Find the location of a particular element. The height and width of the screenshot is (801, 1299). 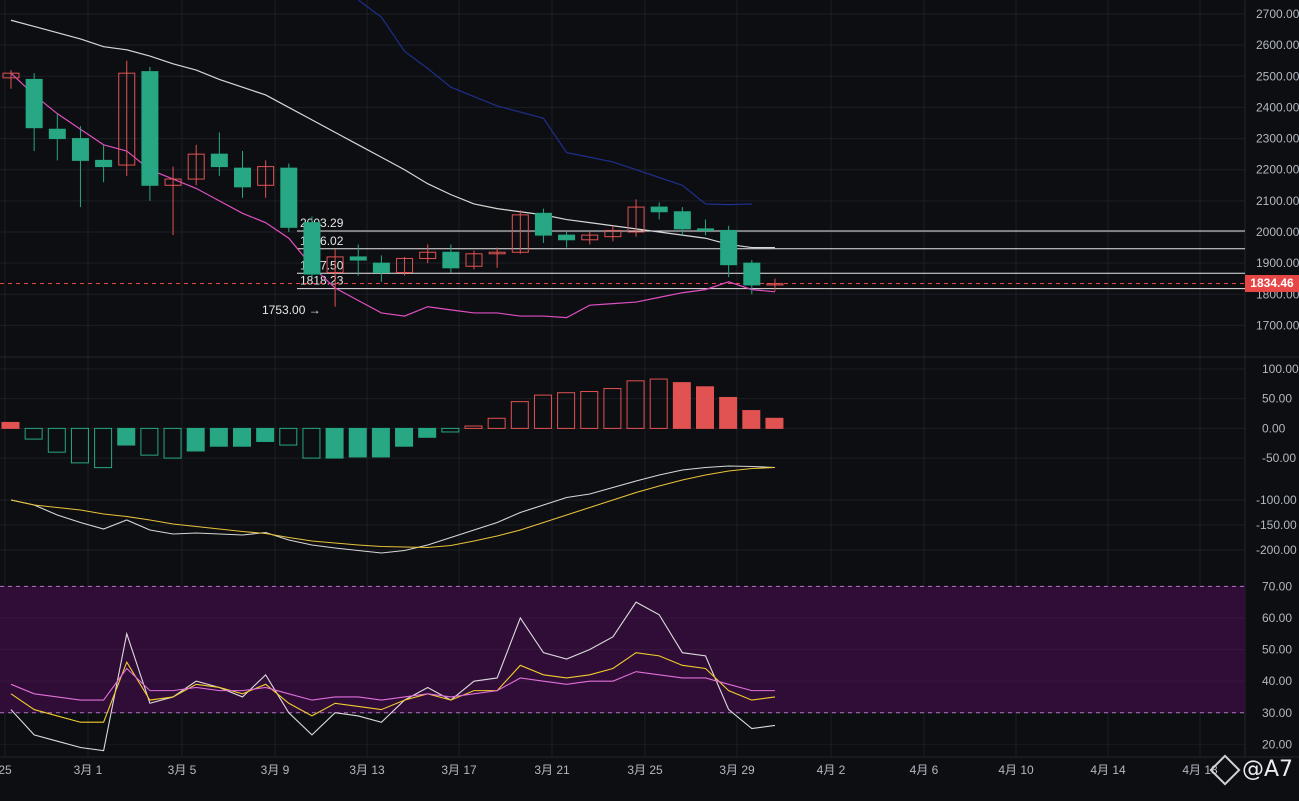

watermark: @A7 is located at coordinates (1251, 769).